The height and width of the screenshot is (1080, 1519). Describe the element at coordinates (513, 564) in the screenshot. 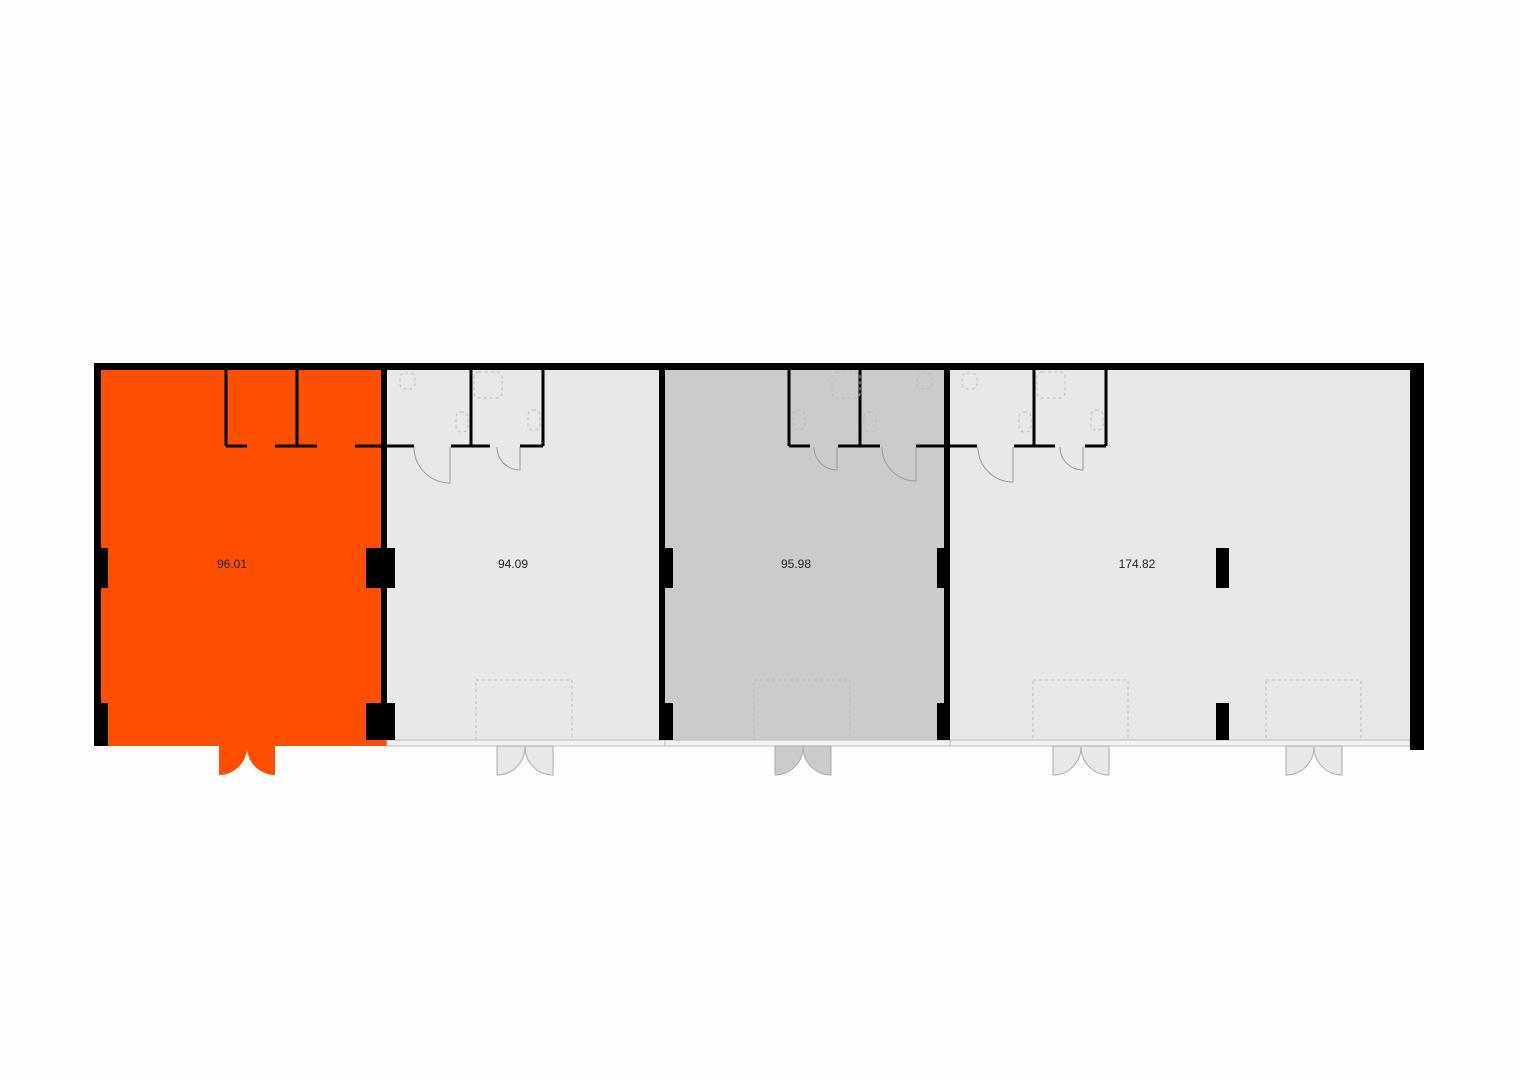

I see `unit-2-area-label: 94.09` at that location.